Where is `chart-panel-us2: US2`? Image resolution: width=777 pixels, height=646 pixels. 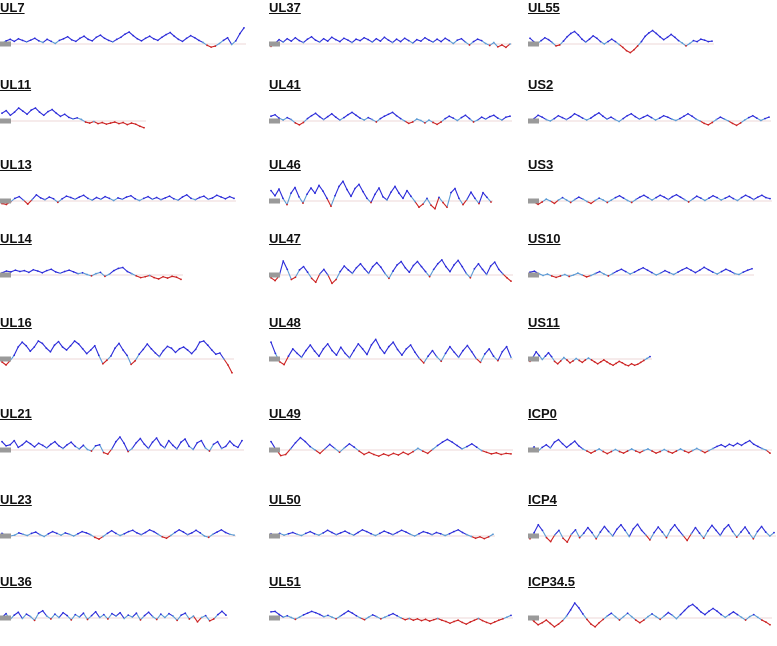 chart-panel-us2: US2 is located at coordinates (649, 113).